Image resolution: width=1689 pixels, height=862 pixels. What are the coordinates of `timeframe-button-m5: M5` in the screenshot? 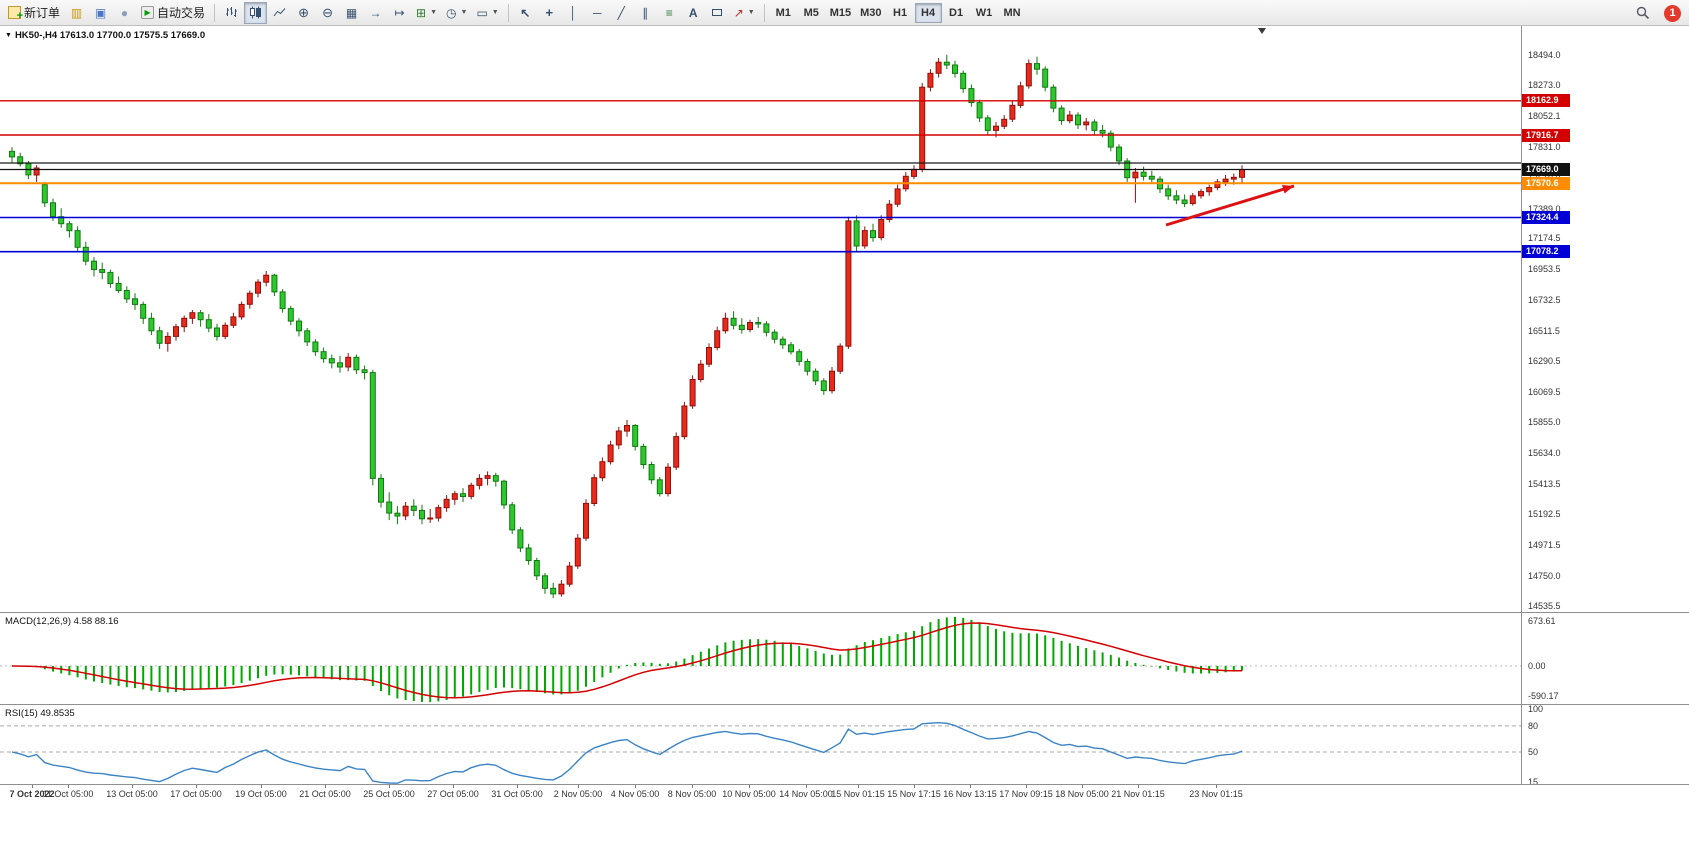 It's located at (811, 13).